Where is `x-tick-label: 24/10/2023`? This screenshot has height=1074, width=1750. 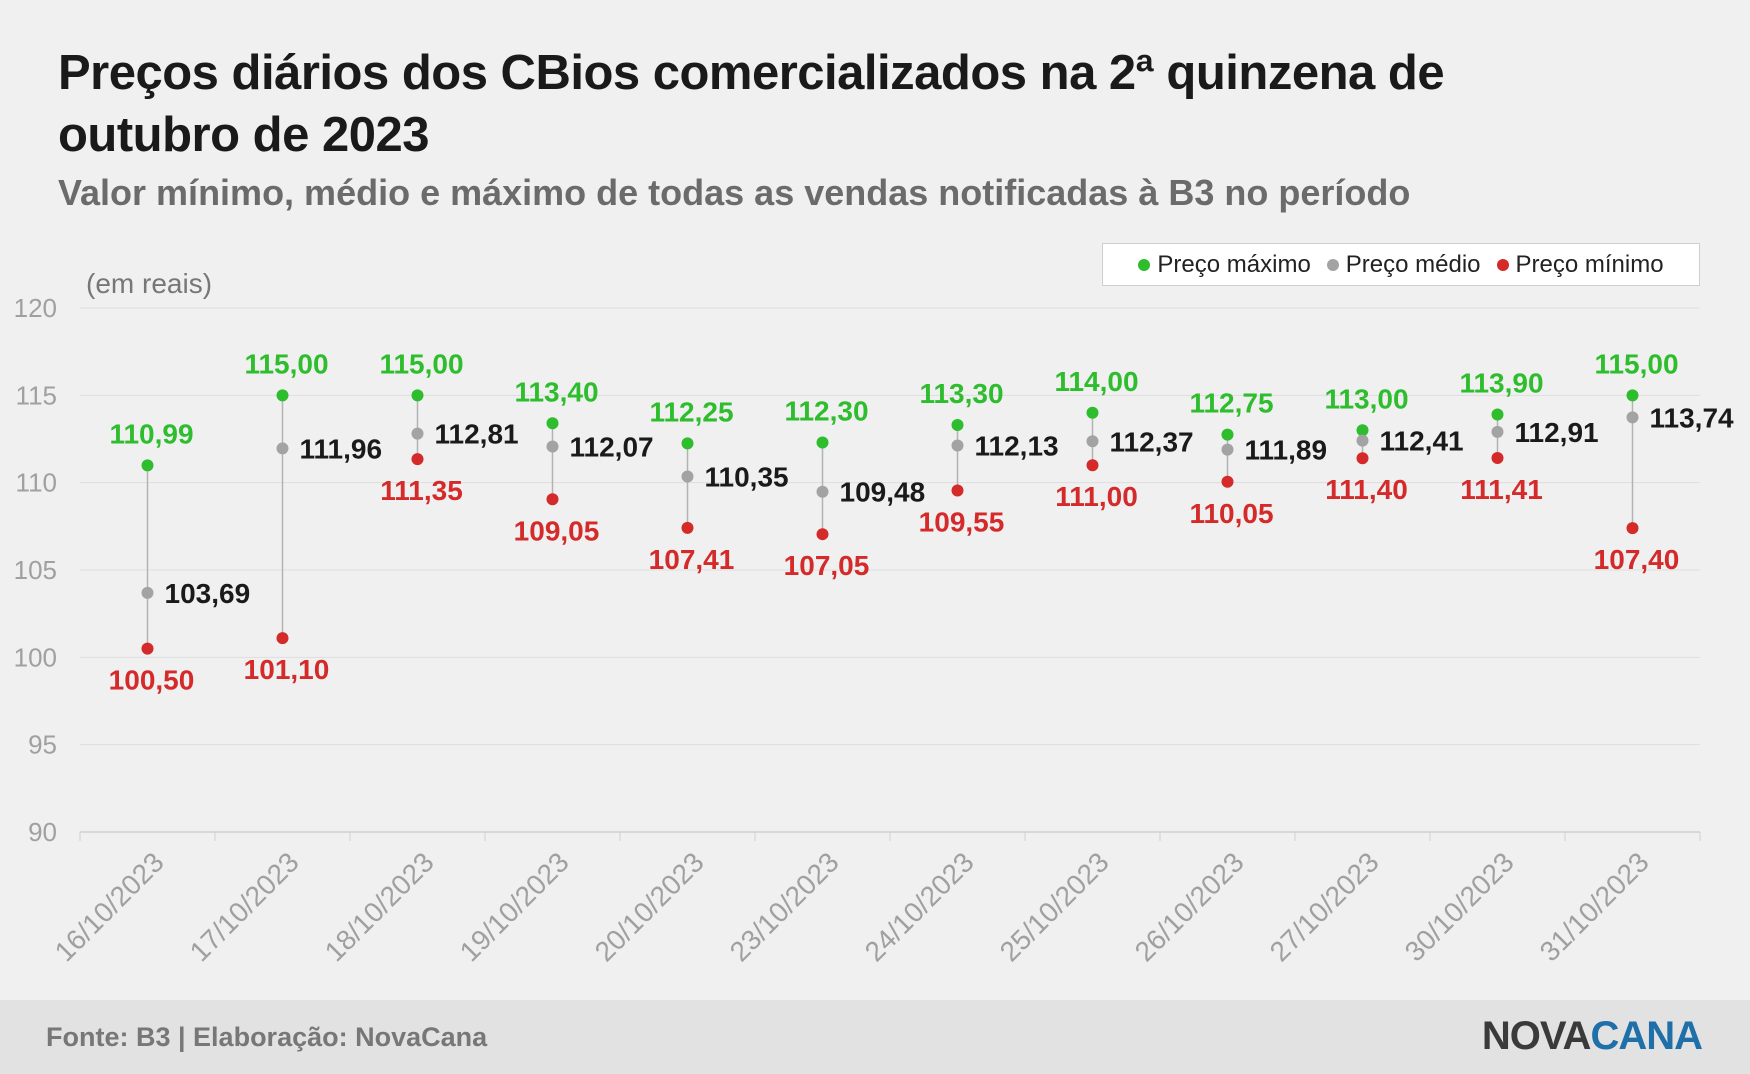 x-tick-label: 24/10/2023 is located at coordinates (919, 906).